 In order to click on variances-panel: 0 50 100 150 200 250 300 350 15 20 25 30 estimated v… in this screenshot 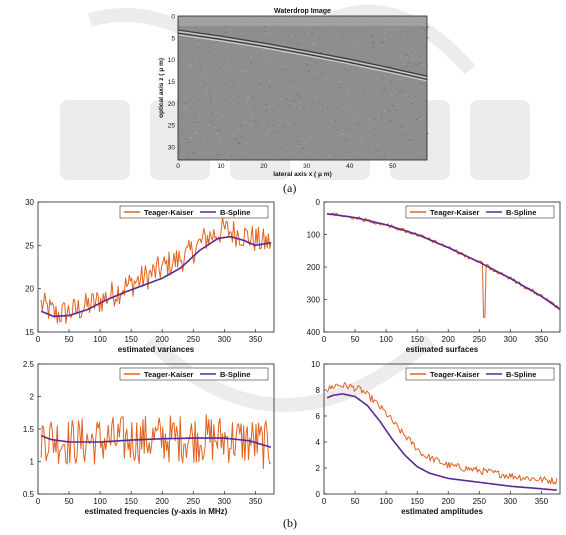, I will do `click(150, 276)`.